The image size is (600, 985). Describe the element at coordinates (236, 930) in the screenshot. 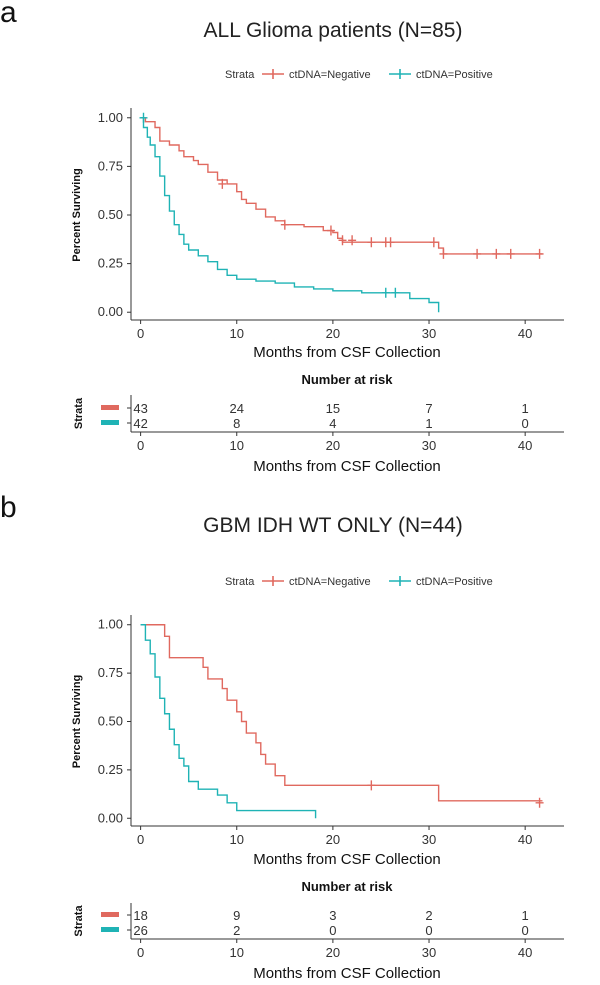

I see `risk-count-positive: 2` at that location.